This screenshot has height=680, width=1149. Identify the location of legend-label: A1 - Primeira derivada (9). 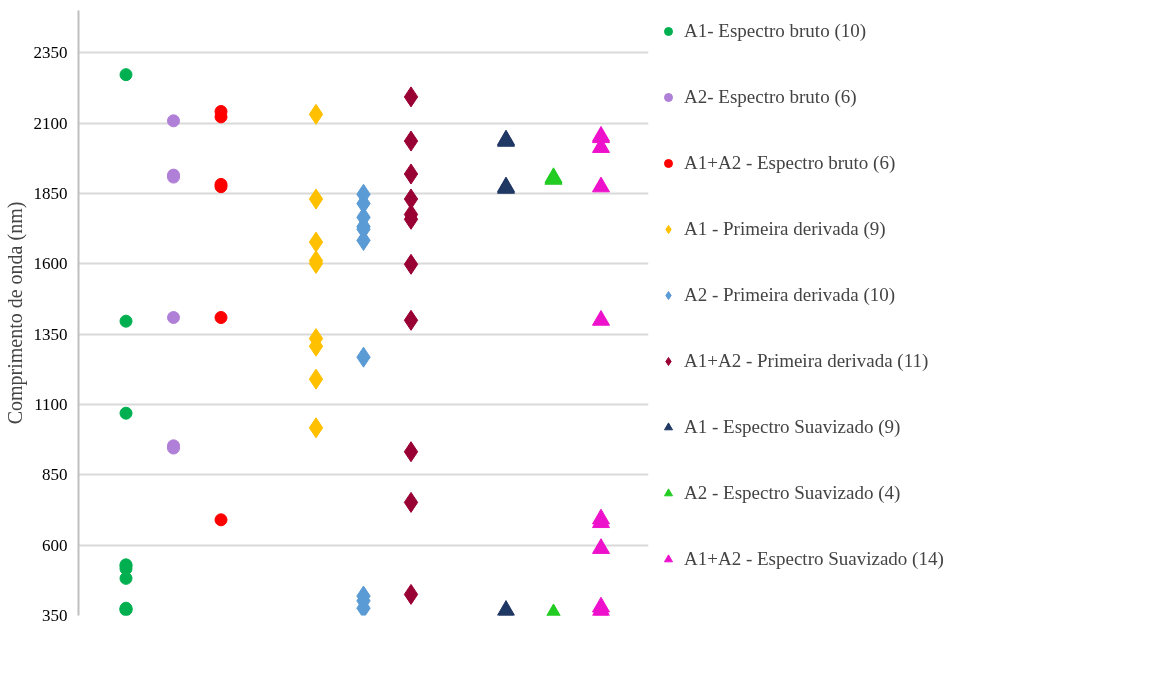
(785, 229).